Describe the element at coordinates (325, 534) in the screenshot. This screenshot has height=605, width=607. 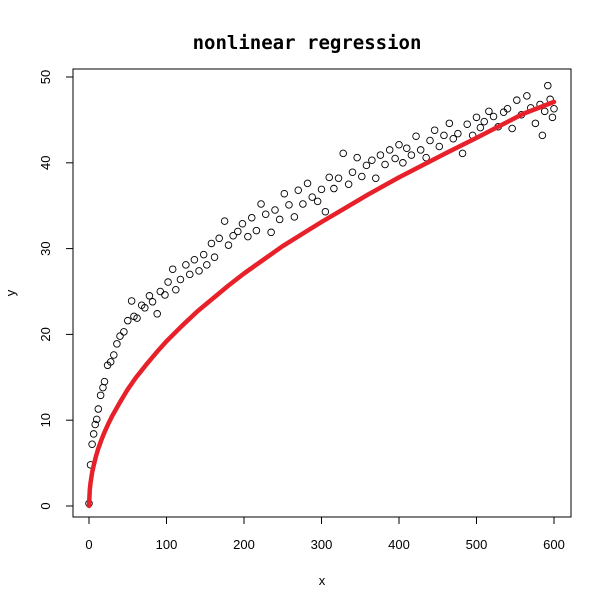
I see `x-axis: 0 100 200 300 400 500 600` at that location.